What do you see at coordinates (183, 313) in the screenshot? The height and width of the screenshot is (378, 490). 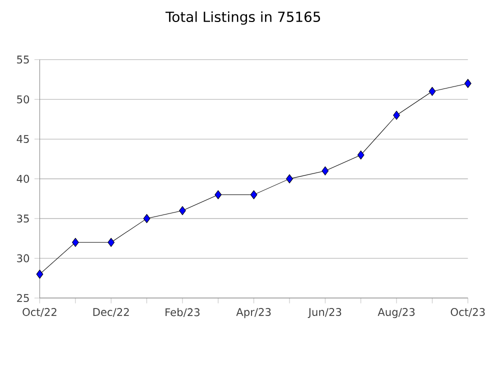 I see `x-tick-label: Feb/23` at bounding box center [183, 313].